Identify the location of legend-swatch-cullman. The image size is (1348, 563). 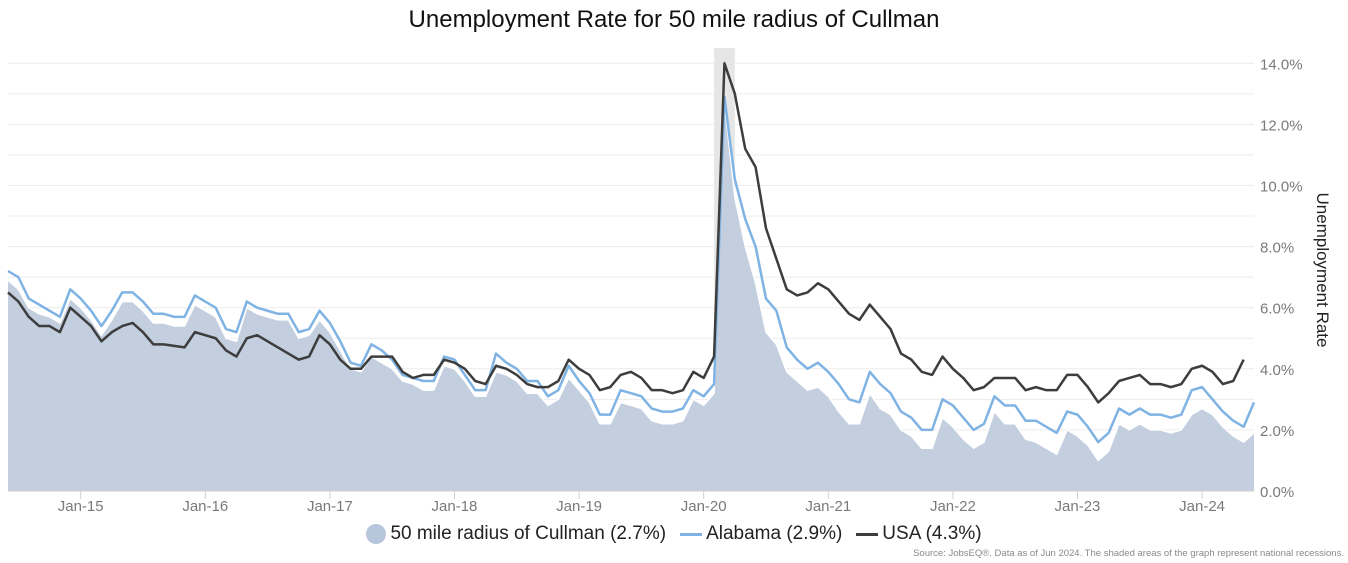
(376, 534).